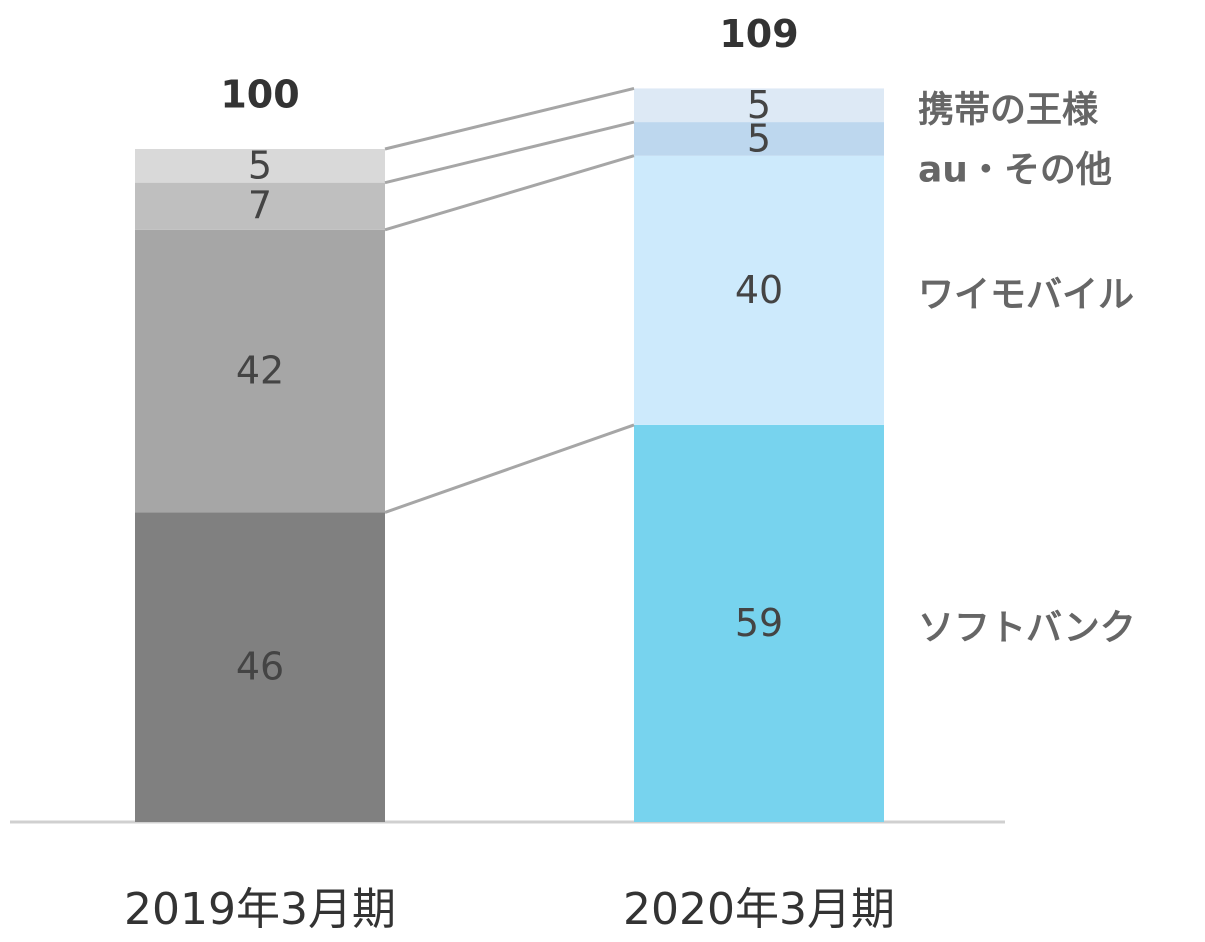  I want to click on legend-label: ワイモバイル, so click(1026, 294).